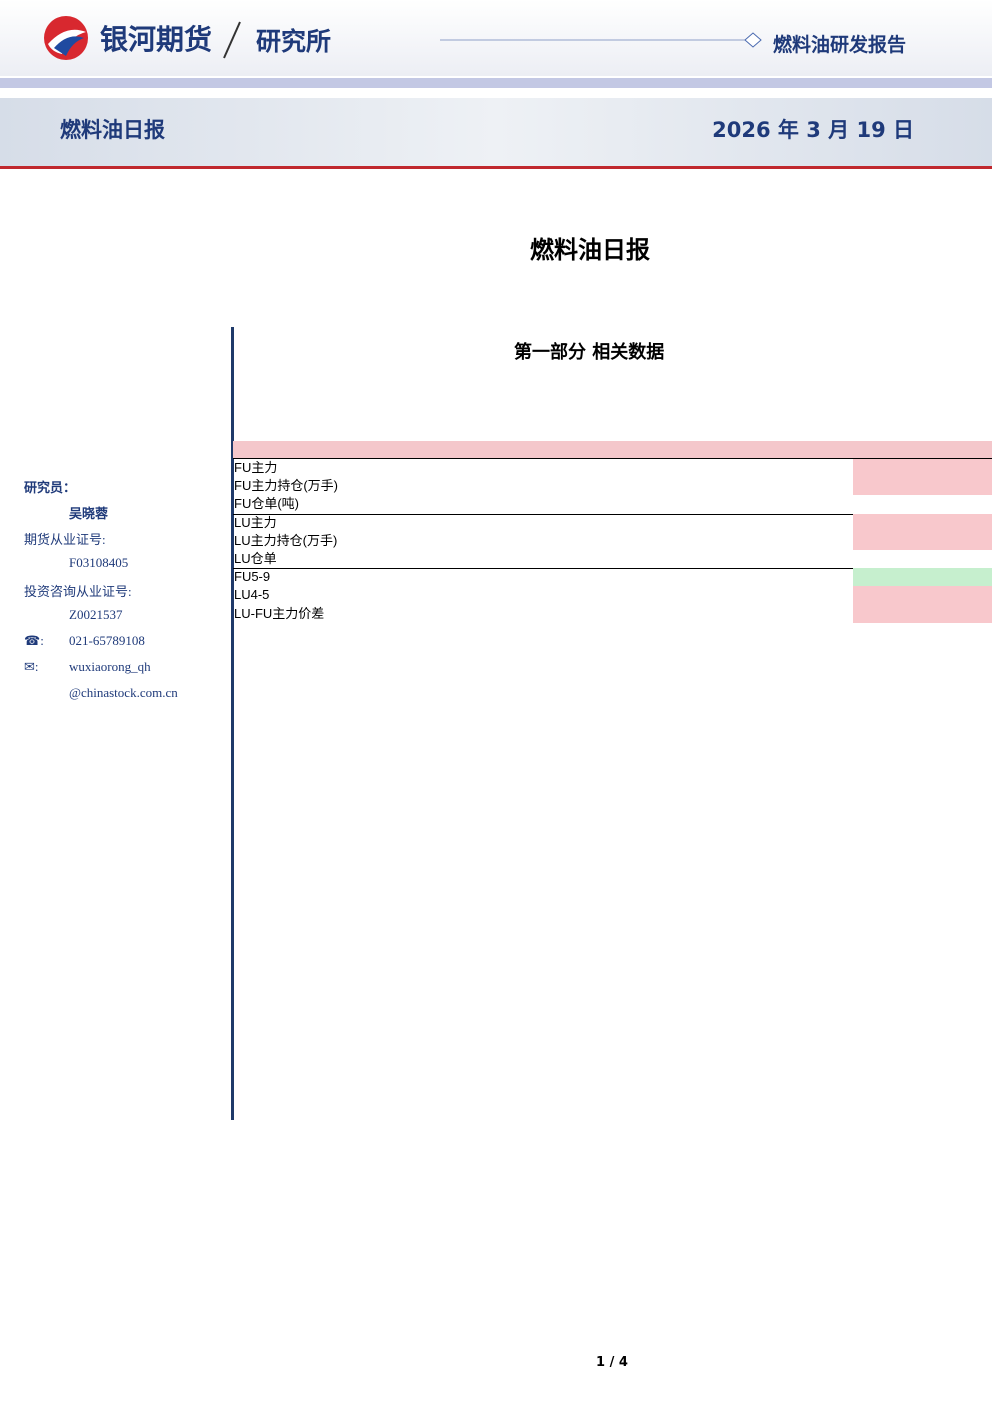 Image resolution: width=992 pixels, height=1403 pixels. What do you see at coordinates (107, 640) in the screenshot?
I see `value: 021-65789108` at bounding box center [107, 640].